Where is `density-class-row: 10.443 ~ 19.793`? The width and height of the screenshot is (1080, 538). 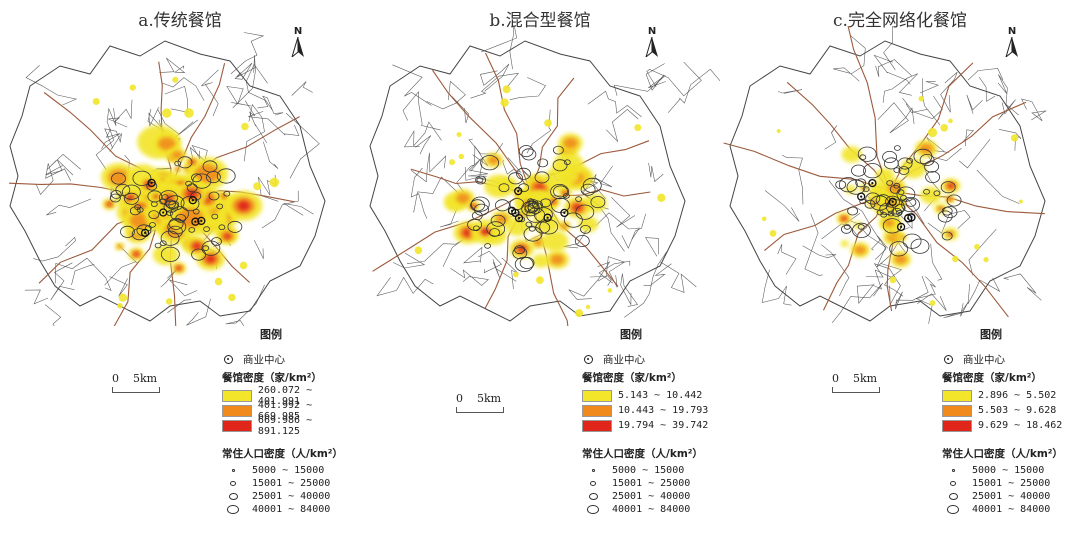
density-class-row: 10.443 ~ 19.793 is located at coordinates (645, 410).